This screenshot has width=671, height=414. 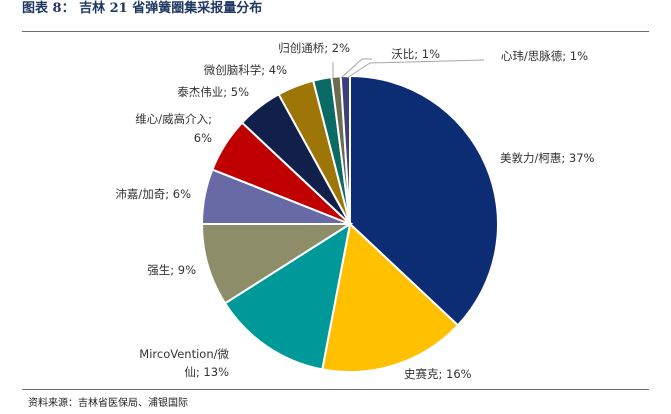 What do you see at coordinates (171, 270) in the screenshot?
I see `slice-label: 强生; 9%` at bounding box center [171, 270].